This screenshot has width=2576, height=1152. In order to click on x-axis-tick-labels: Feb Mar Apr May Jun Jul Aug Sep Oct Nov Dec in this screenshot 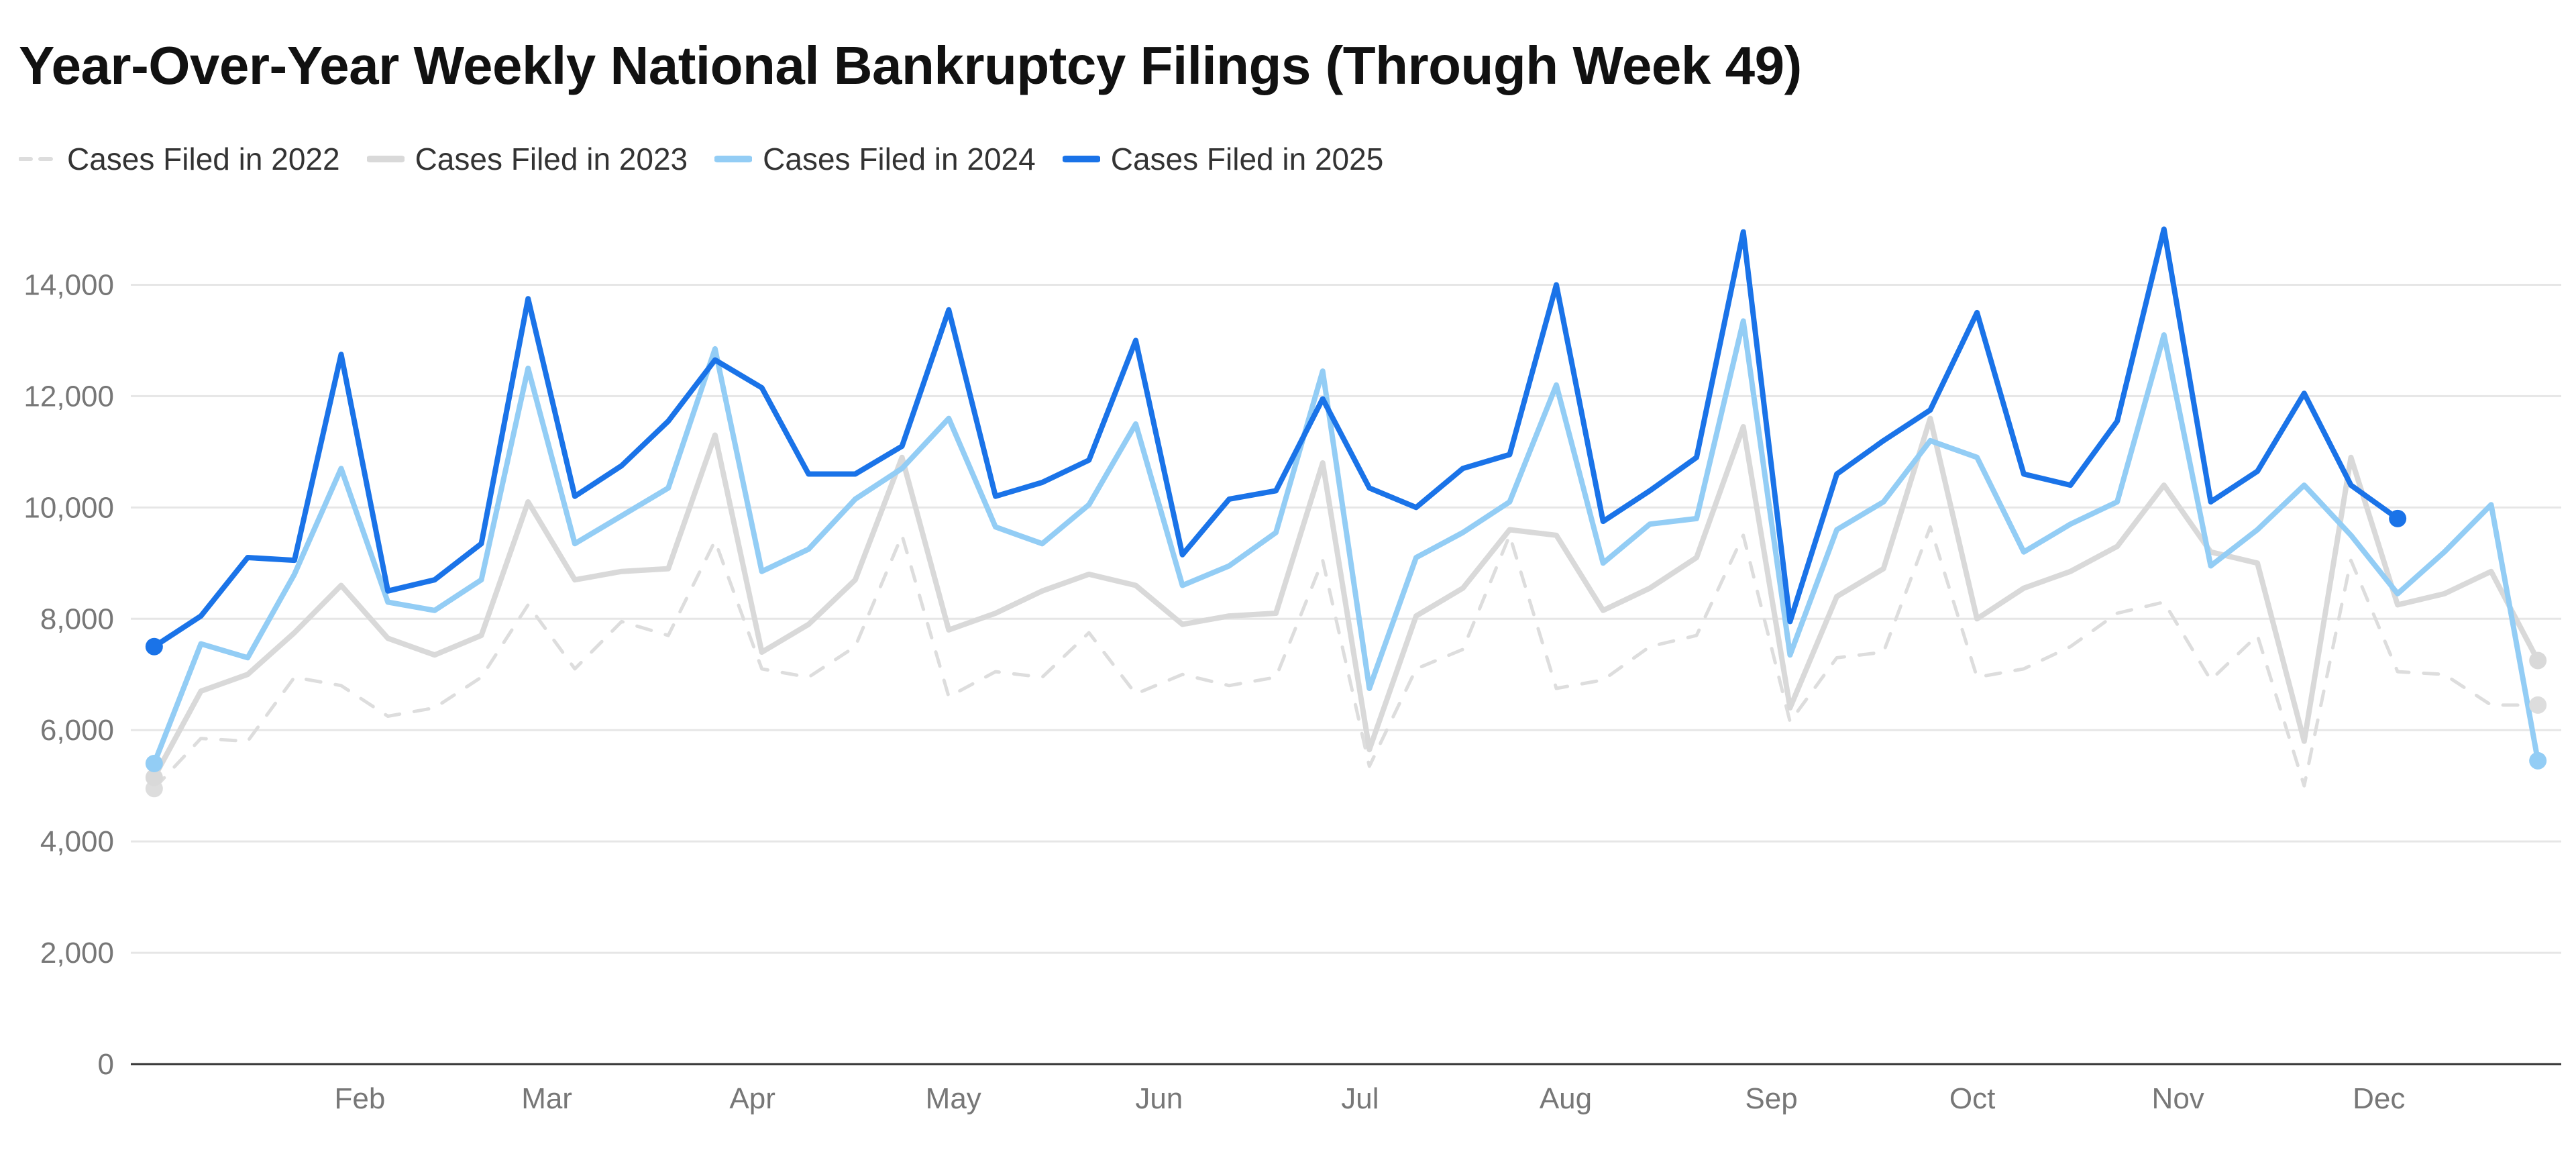, I will do `click(1369, 1098)`.